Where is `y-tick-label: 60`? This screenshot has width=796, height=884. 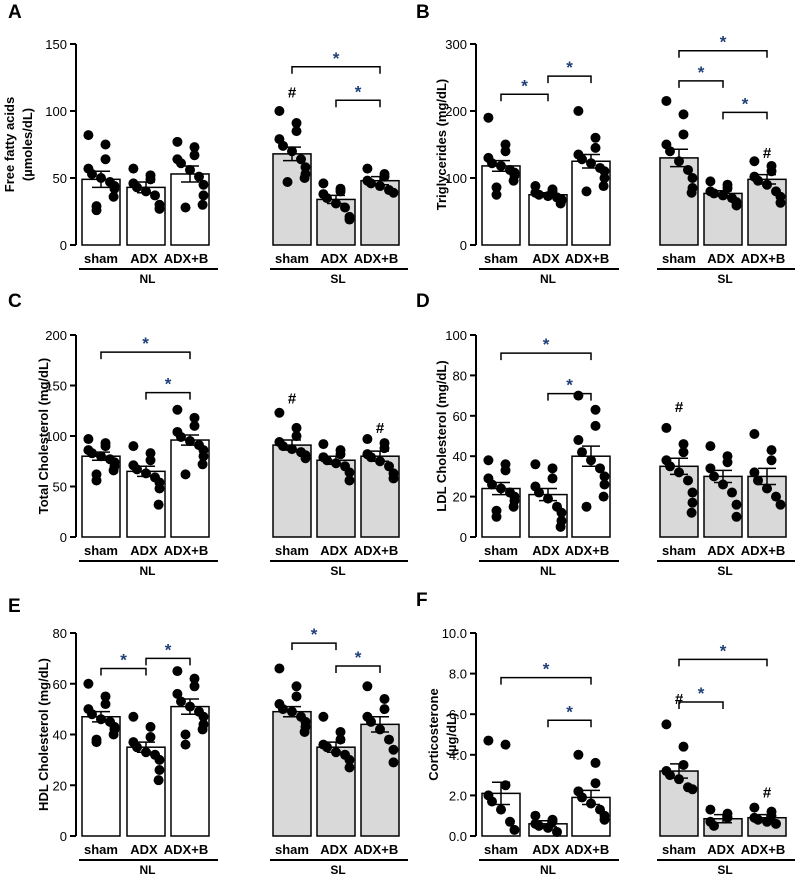
y-tick-label: 60 is located at coordinates (60, 684).